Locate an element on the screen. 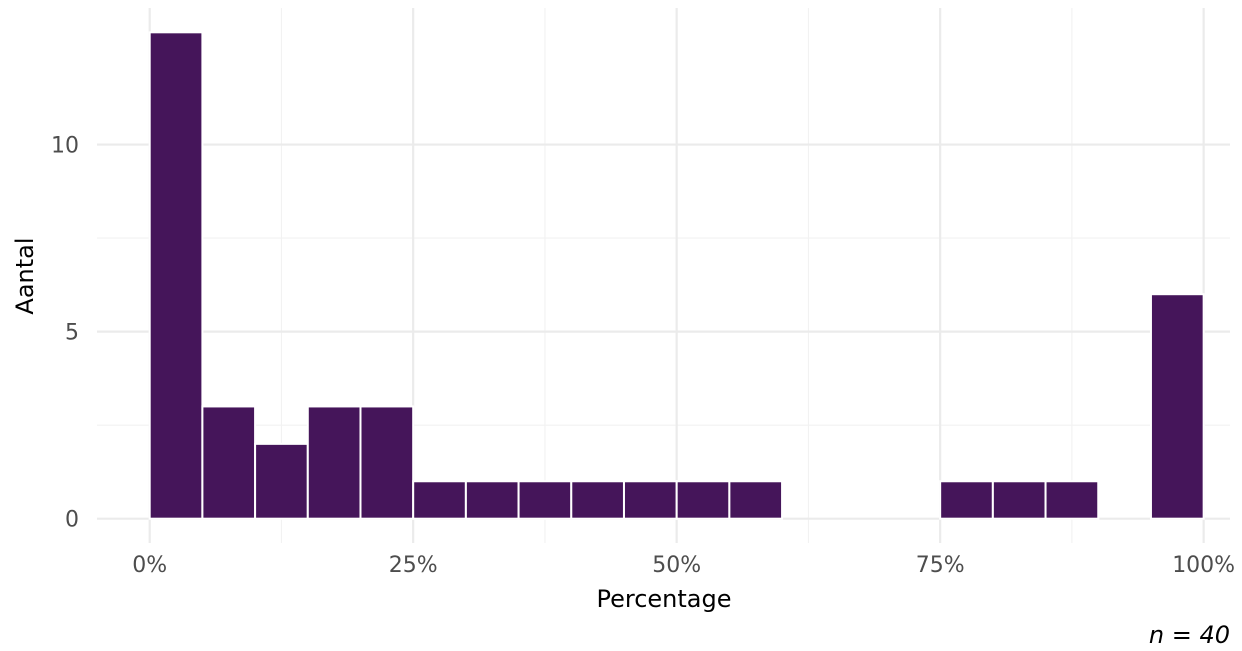 The width and height of the screenshot is (1242, 651). x-tick-label: 0% is located at coordinates (149, 565).